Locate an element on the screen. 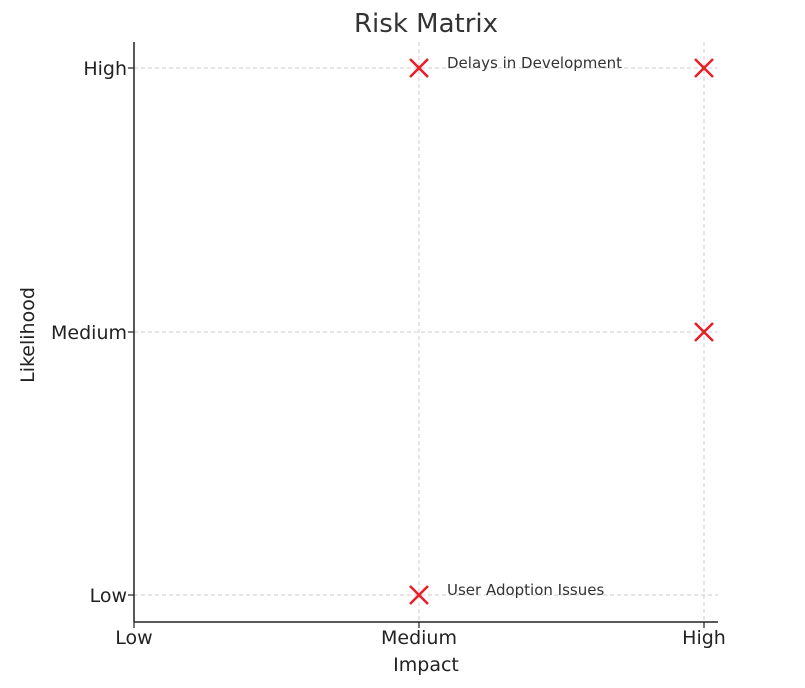 The height and width of the screenshot is (688, 805). y-tick-label: Medium is located at coordinates (89, 333).